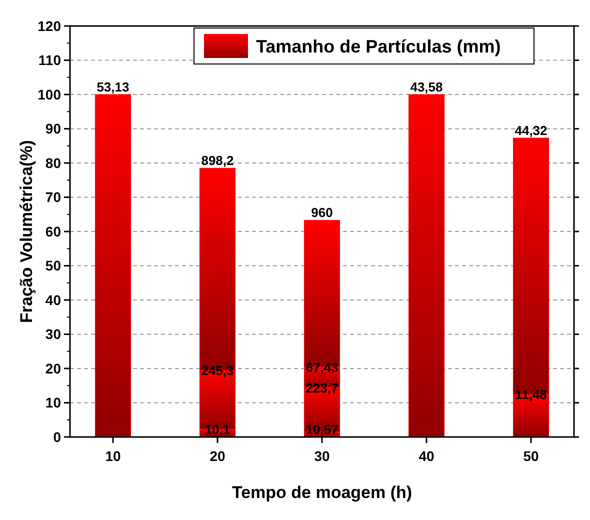 The width and height of the screenshot is (590, 520). Describe the element at coordinates (322, 212) in the screenshot. I see `annotation: 960` at that location.